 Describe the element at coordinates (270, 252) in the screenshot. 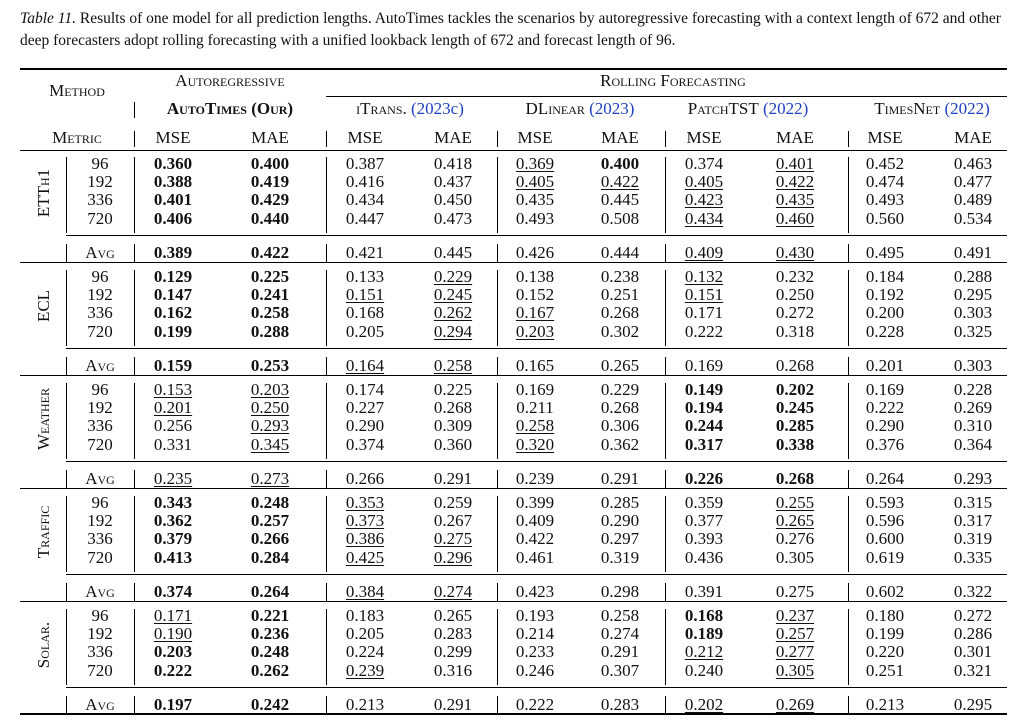

I see `avg-cell: 0.422` at that location.